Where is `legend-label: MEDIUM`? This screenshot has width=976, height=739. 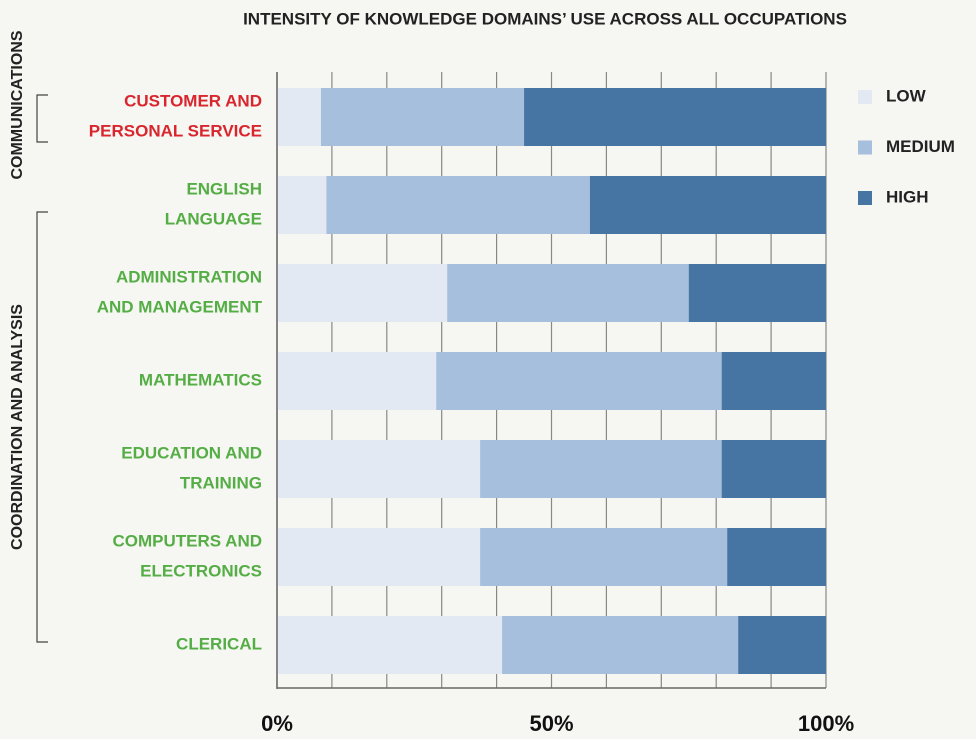 legend-label: MEDIUM is located at coordinates (920, 146).